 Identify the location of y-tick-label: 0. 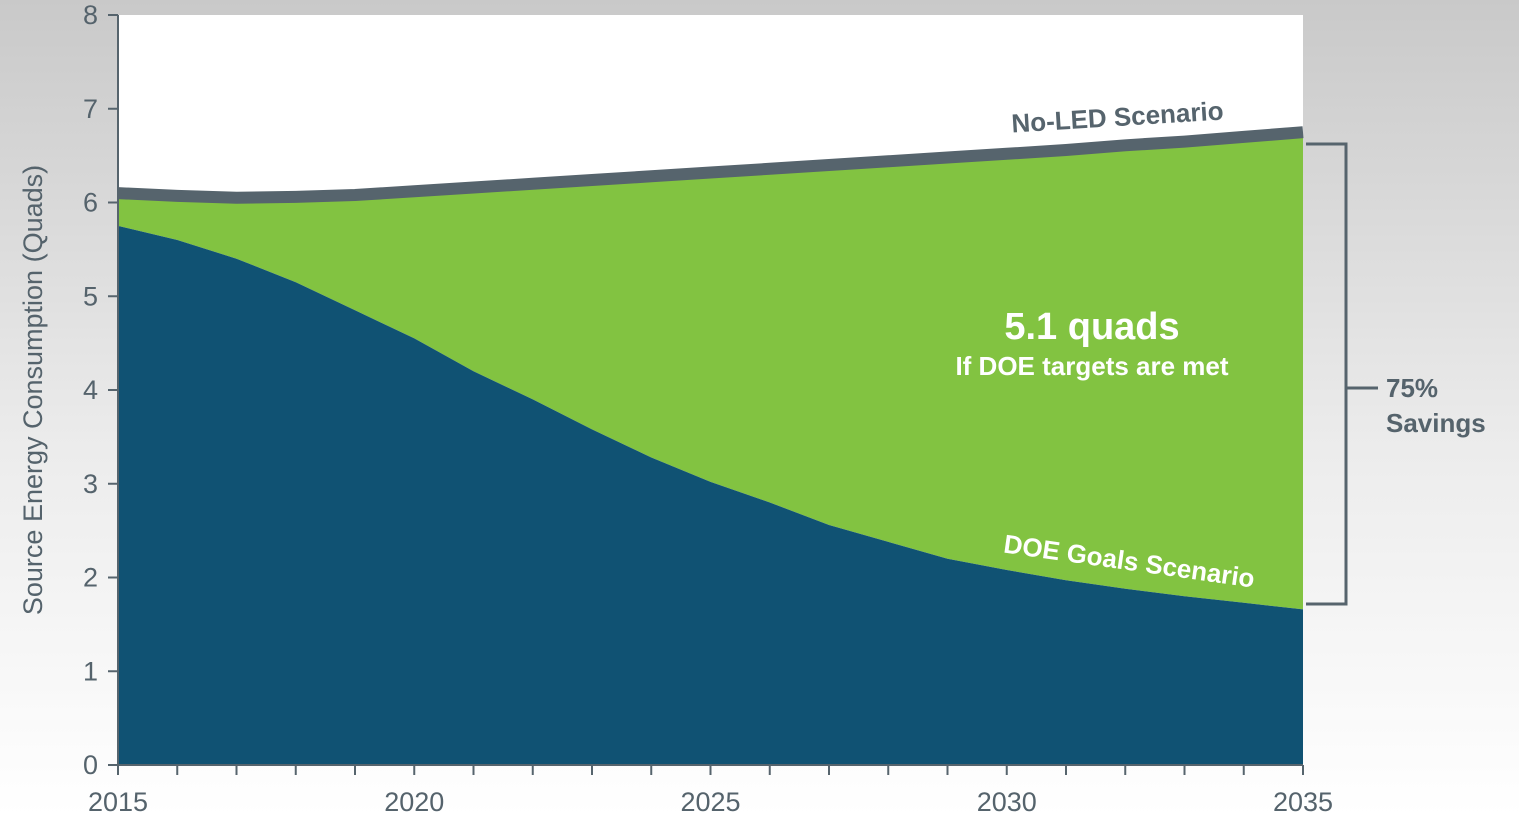
(90, 765).